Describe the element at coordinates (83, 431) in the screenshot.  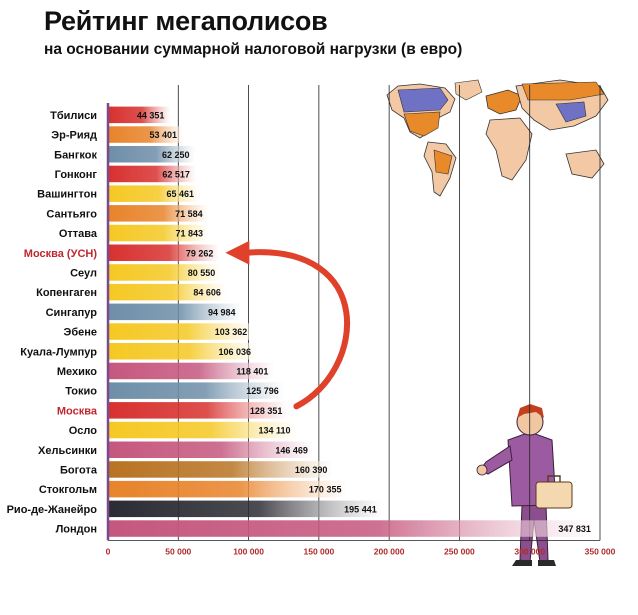
I see `category-label: Осло` at that location.